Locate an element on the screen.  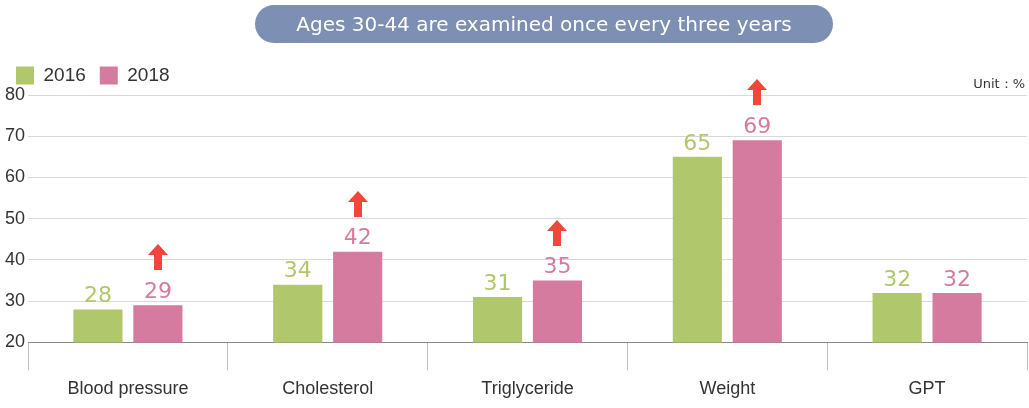
y-tick-label: 30 is located at coordinates (15, 300).